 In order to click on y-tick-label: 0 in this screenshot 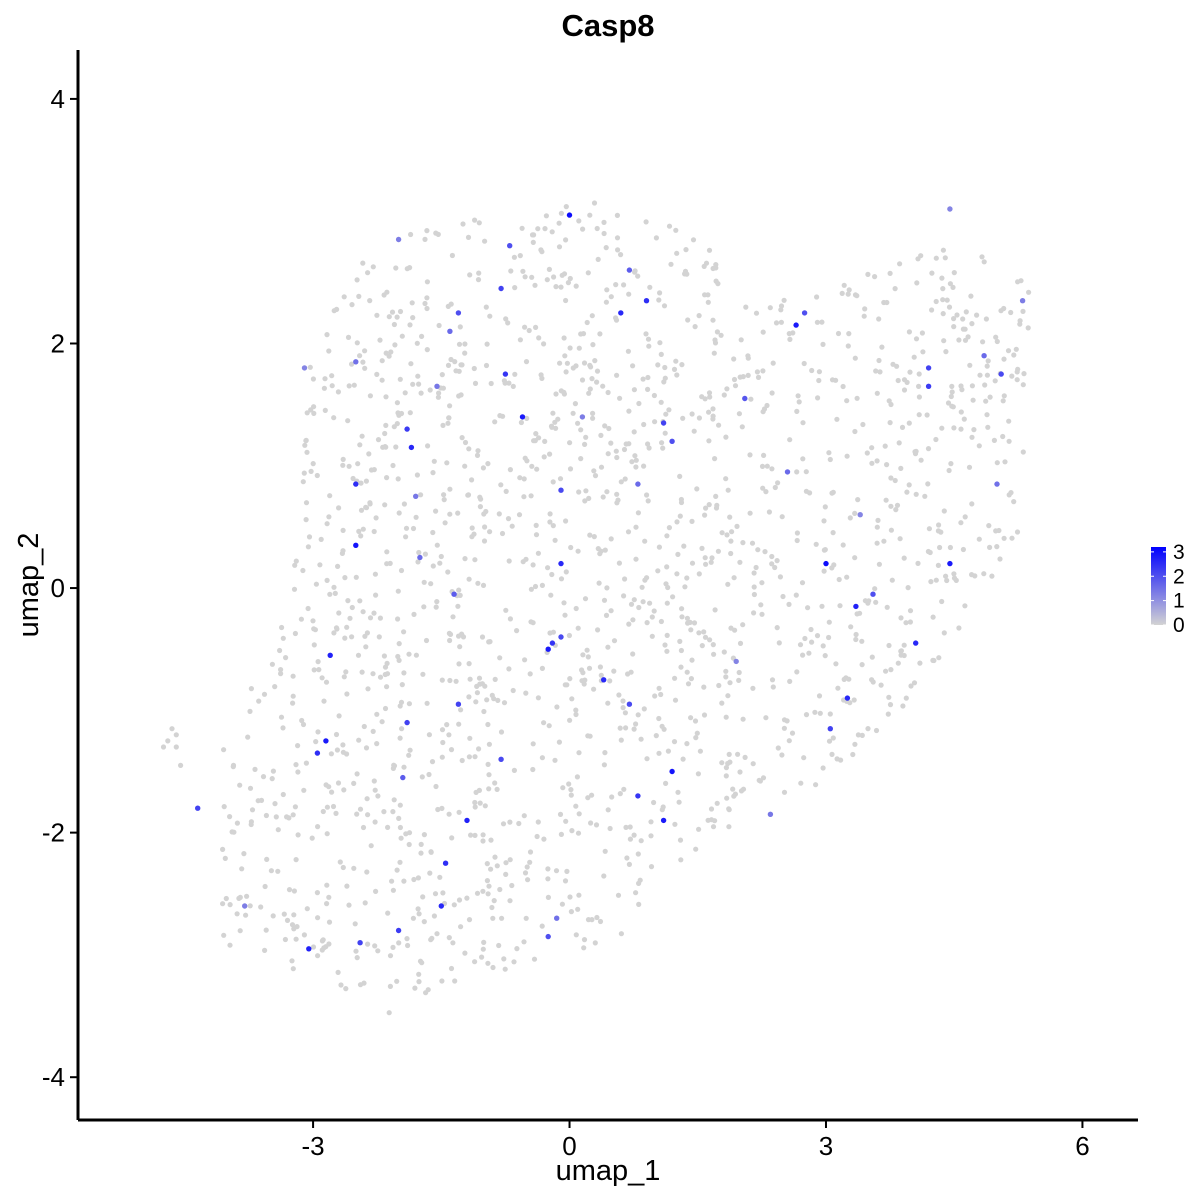, I will do `click(58, 588)`.